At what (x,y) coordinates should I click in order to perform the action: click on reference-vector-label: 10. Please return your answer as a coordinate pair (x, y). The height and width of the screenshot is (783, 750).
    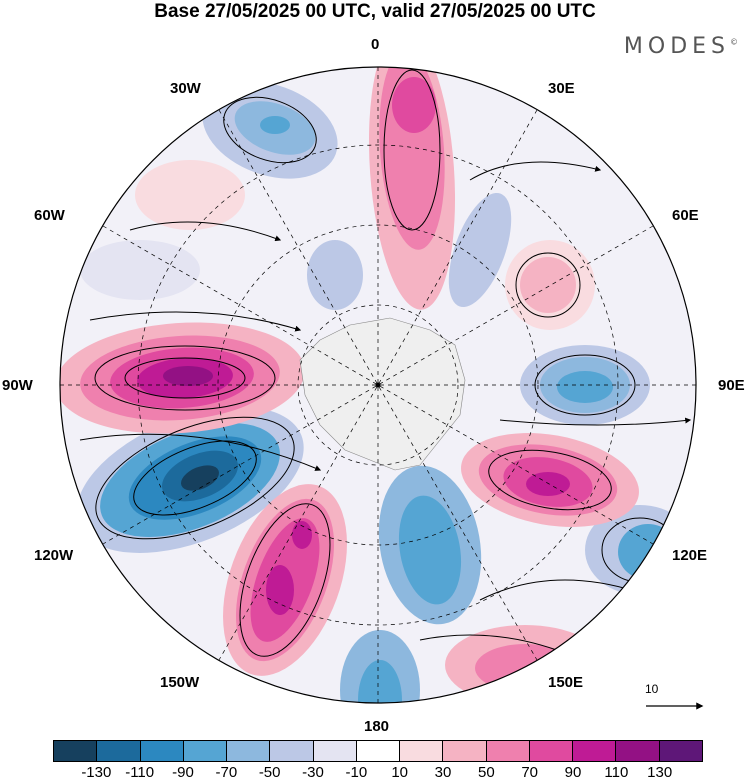
    Looking at the image, I should click on (652, 689).